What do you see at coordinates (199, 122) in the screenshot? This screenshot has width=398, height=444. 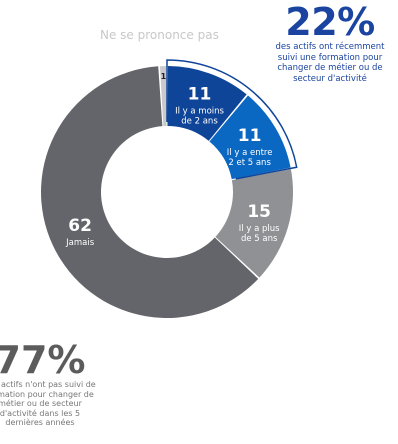 I see `segment-category-label: de 2 ans` at bounding box center [199, 122].